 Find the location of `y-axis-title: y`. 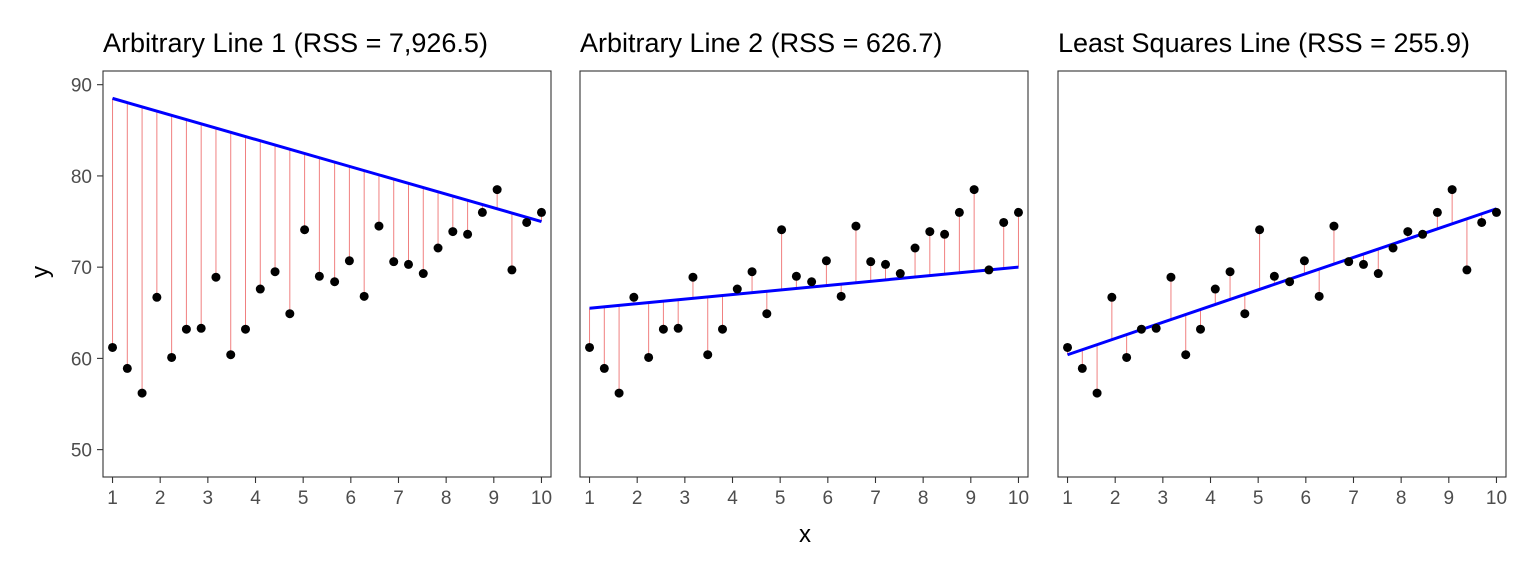

y-axis-title: y is located at coordinates (40, 272).